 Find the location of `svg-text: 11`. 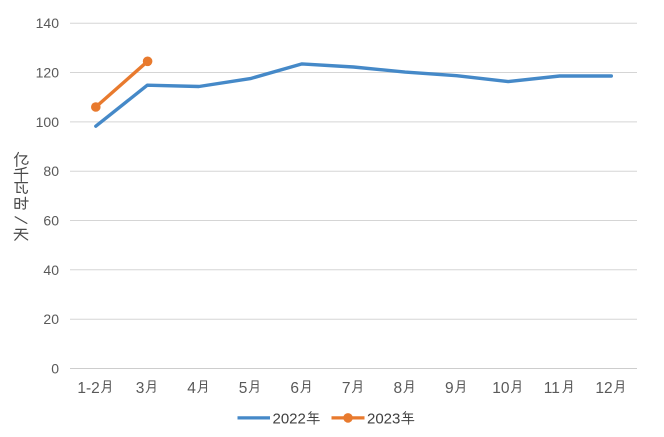

svg-text: 11 is located at coordinates (552, 388).